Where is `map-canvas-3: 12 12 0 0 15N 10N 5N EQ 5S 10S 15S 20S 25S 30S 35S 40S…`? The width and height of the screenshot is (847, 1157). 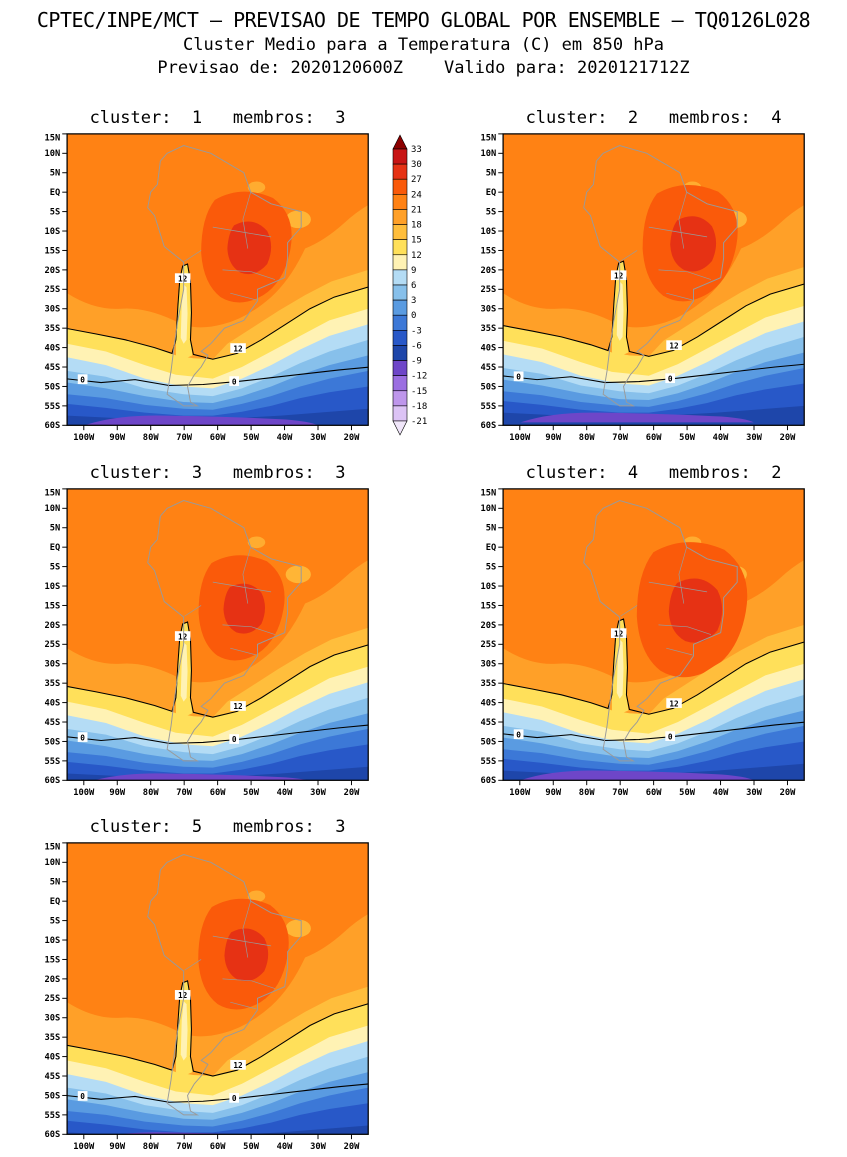 map-canvas-3: 12 12 0 0 15N 10N 5N EQ 5S 10S 15S 20S 25S 30S 35S 40S… is located at coordinates (206, 643).